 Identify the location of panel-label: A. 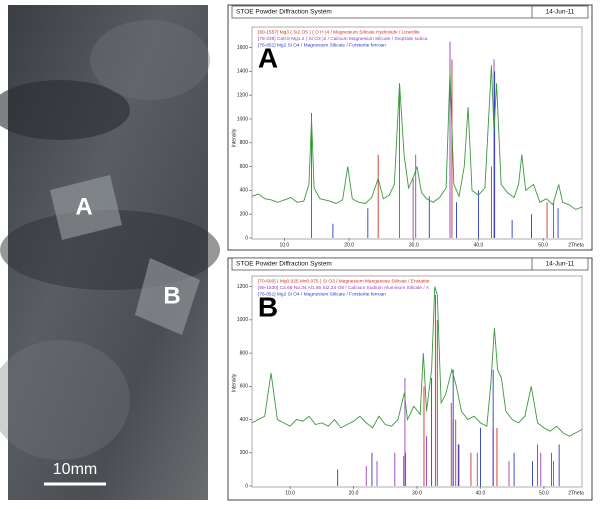
(268, 57).